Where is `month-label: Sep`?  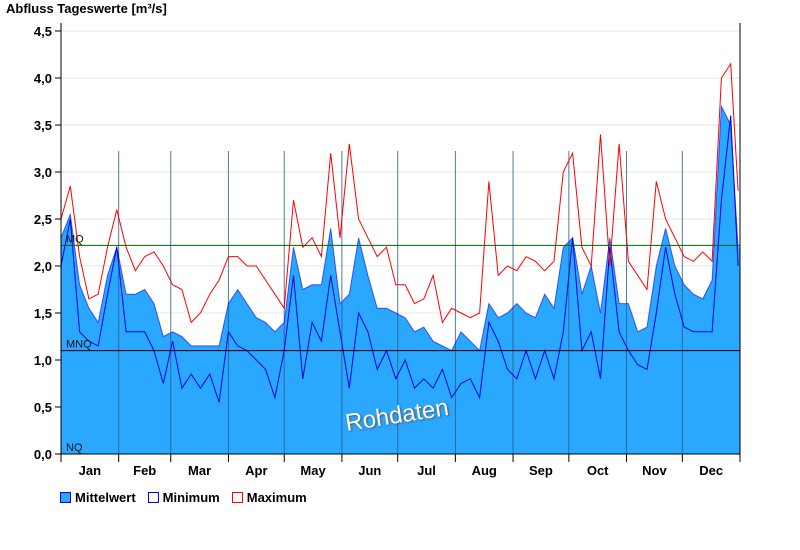 month-label: Sep is located at coordinates (541, 470).